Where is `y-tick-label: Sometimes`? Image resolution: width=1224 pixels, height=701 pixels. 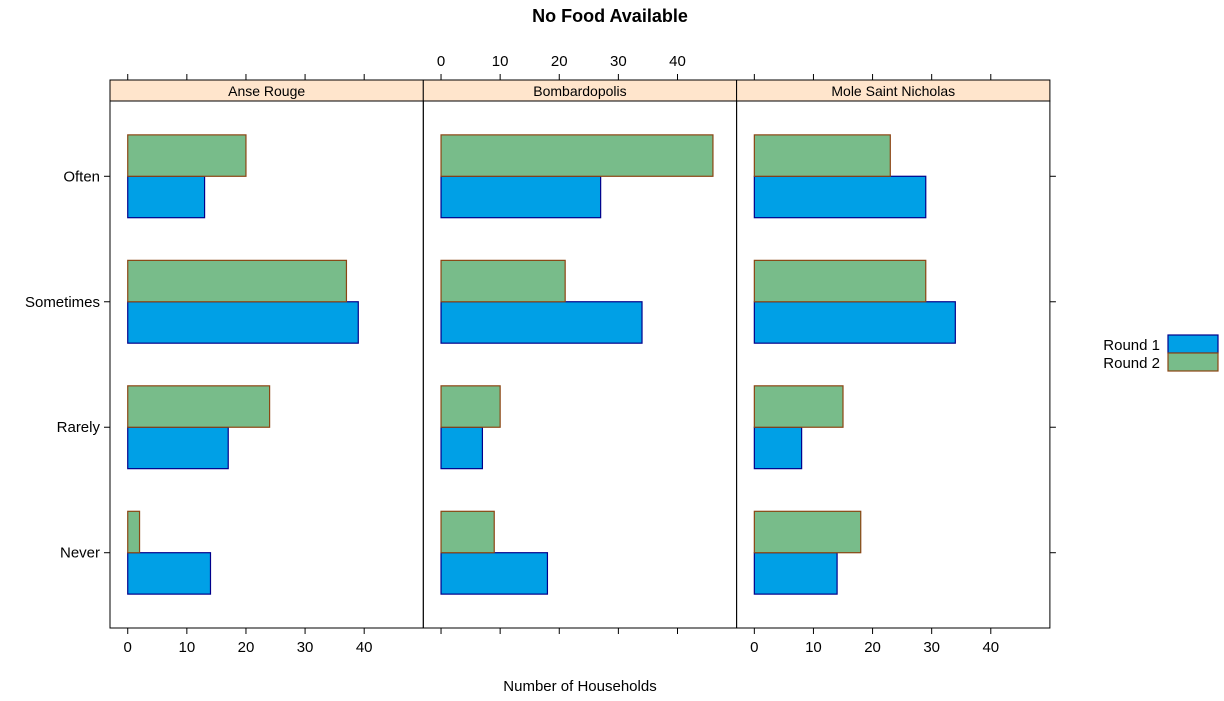
y-tick-label: Sometimes is located at coordinates (62, 302).